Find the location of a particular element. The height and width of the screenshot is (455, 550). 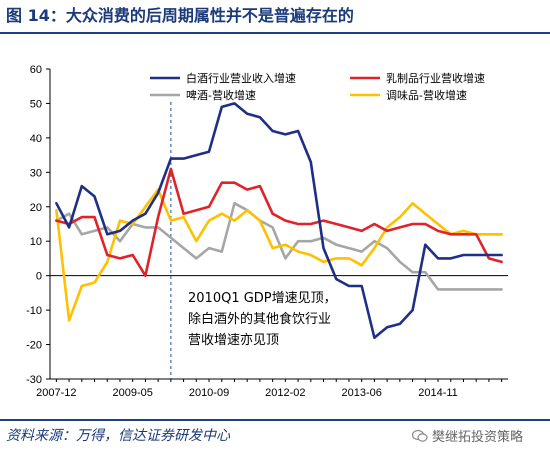

top-rule is located at coordinates (275, 33).